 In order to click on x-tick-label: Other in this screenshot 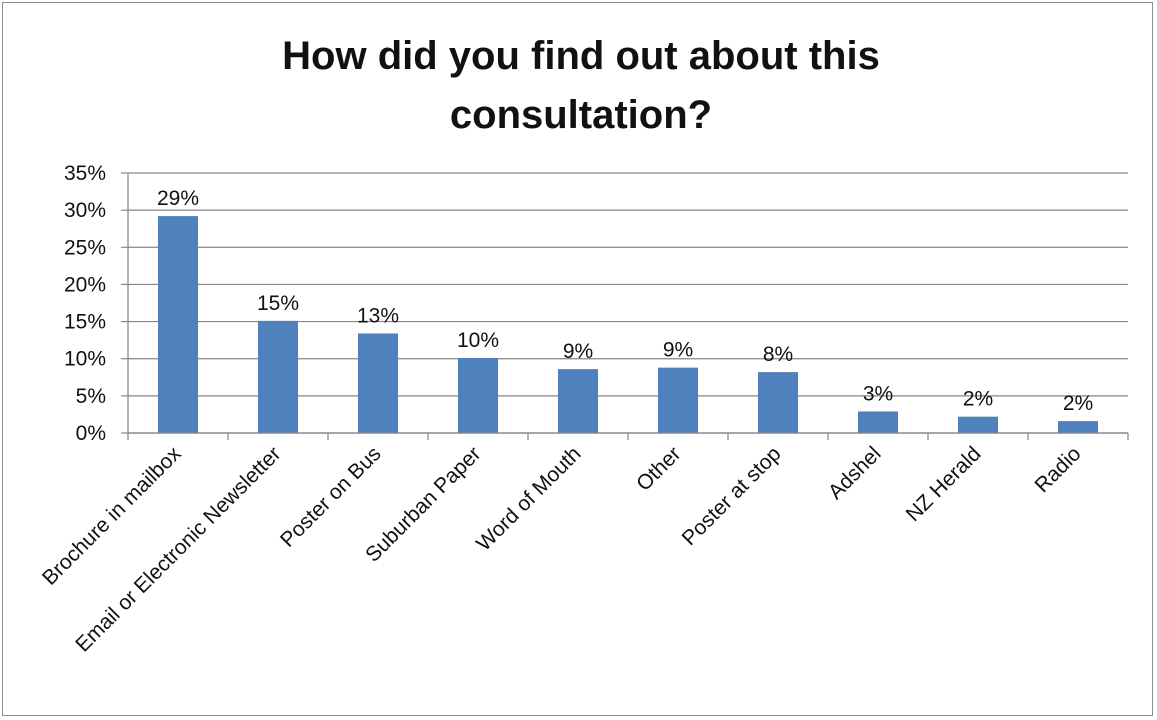, I will do `click(658, 468)`.